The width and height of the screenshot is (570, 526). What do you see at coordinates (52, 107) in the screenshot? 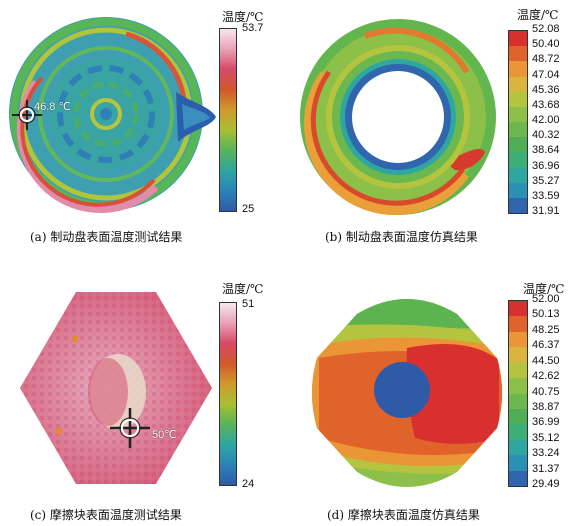
I see `temperature-annotation: 46.8 ℃` at bounding box center [52, 107].